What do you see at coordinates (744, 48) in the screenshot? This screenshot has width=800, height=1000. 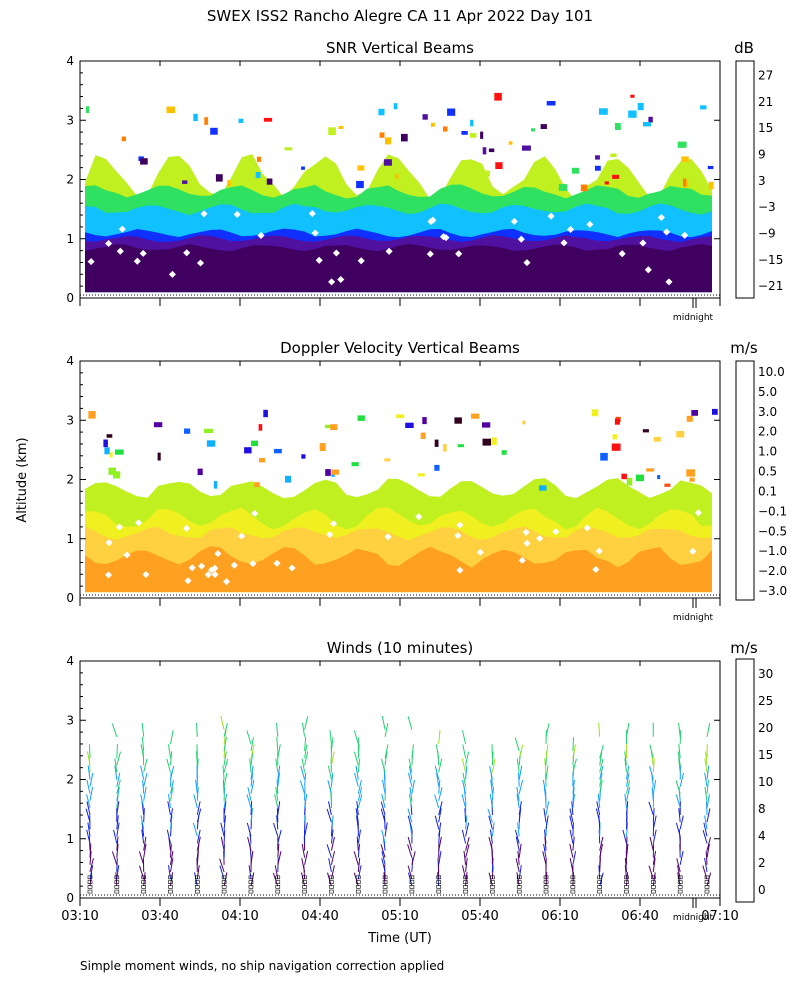 I see `snr-units: dB` at bounding box center [744, 48].